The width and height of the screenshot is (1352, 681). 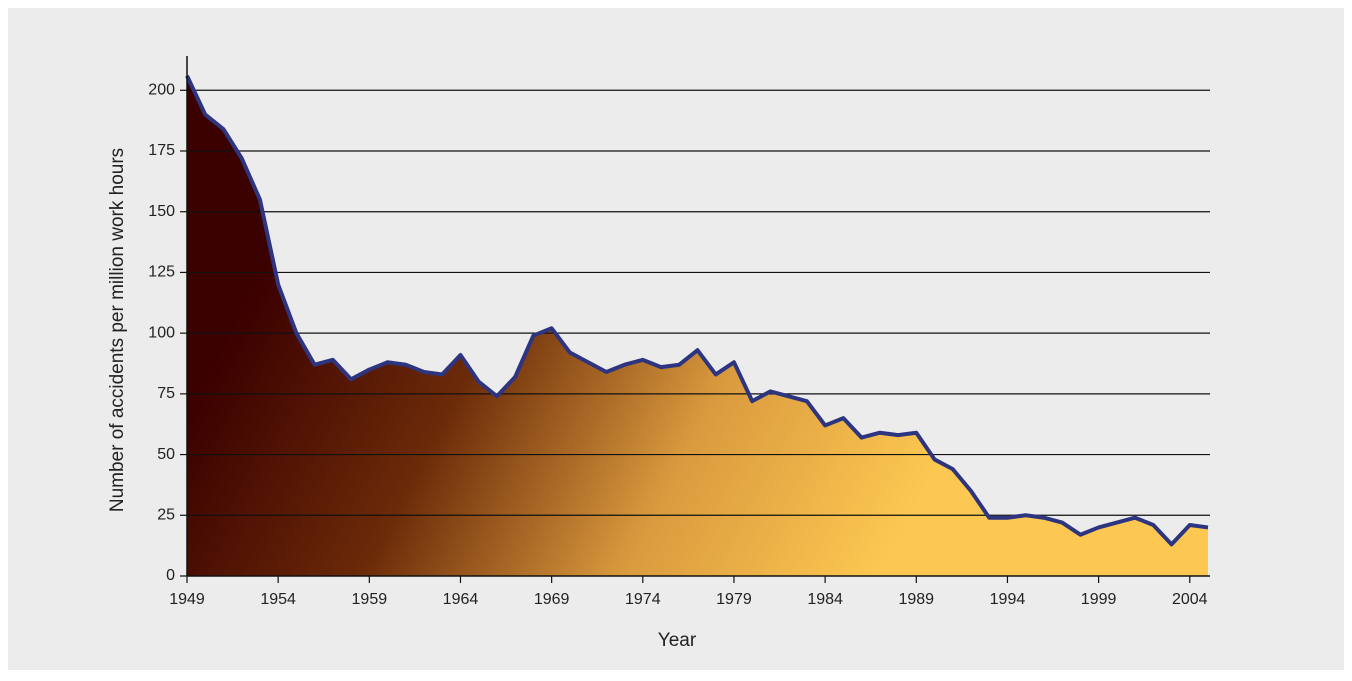 I want to click on x-tick-label: 1999, so click(x=1099, y=599).